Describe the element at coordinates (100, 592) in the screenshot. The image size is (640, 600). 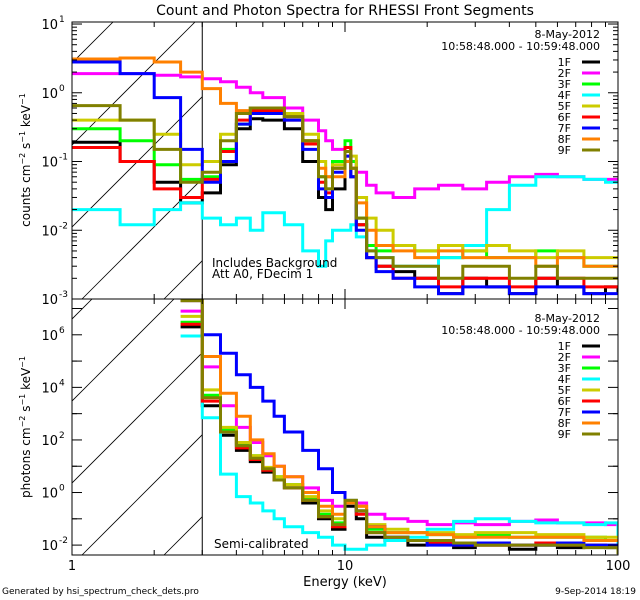
I see `footer-generated-by: Generated by hsi_spectrum_check_dets.pro` at that location.